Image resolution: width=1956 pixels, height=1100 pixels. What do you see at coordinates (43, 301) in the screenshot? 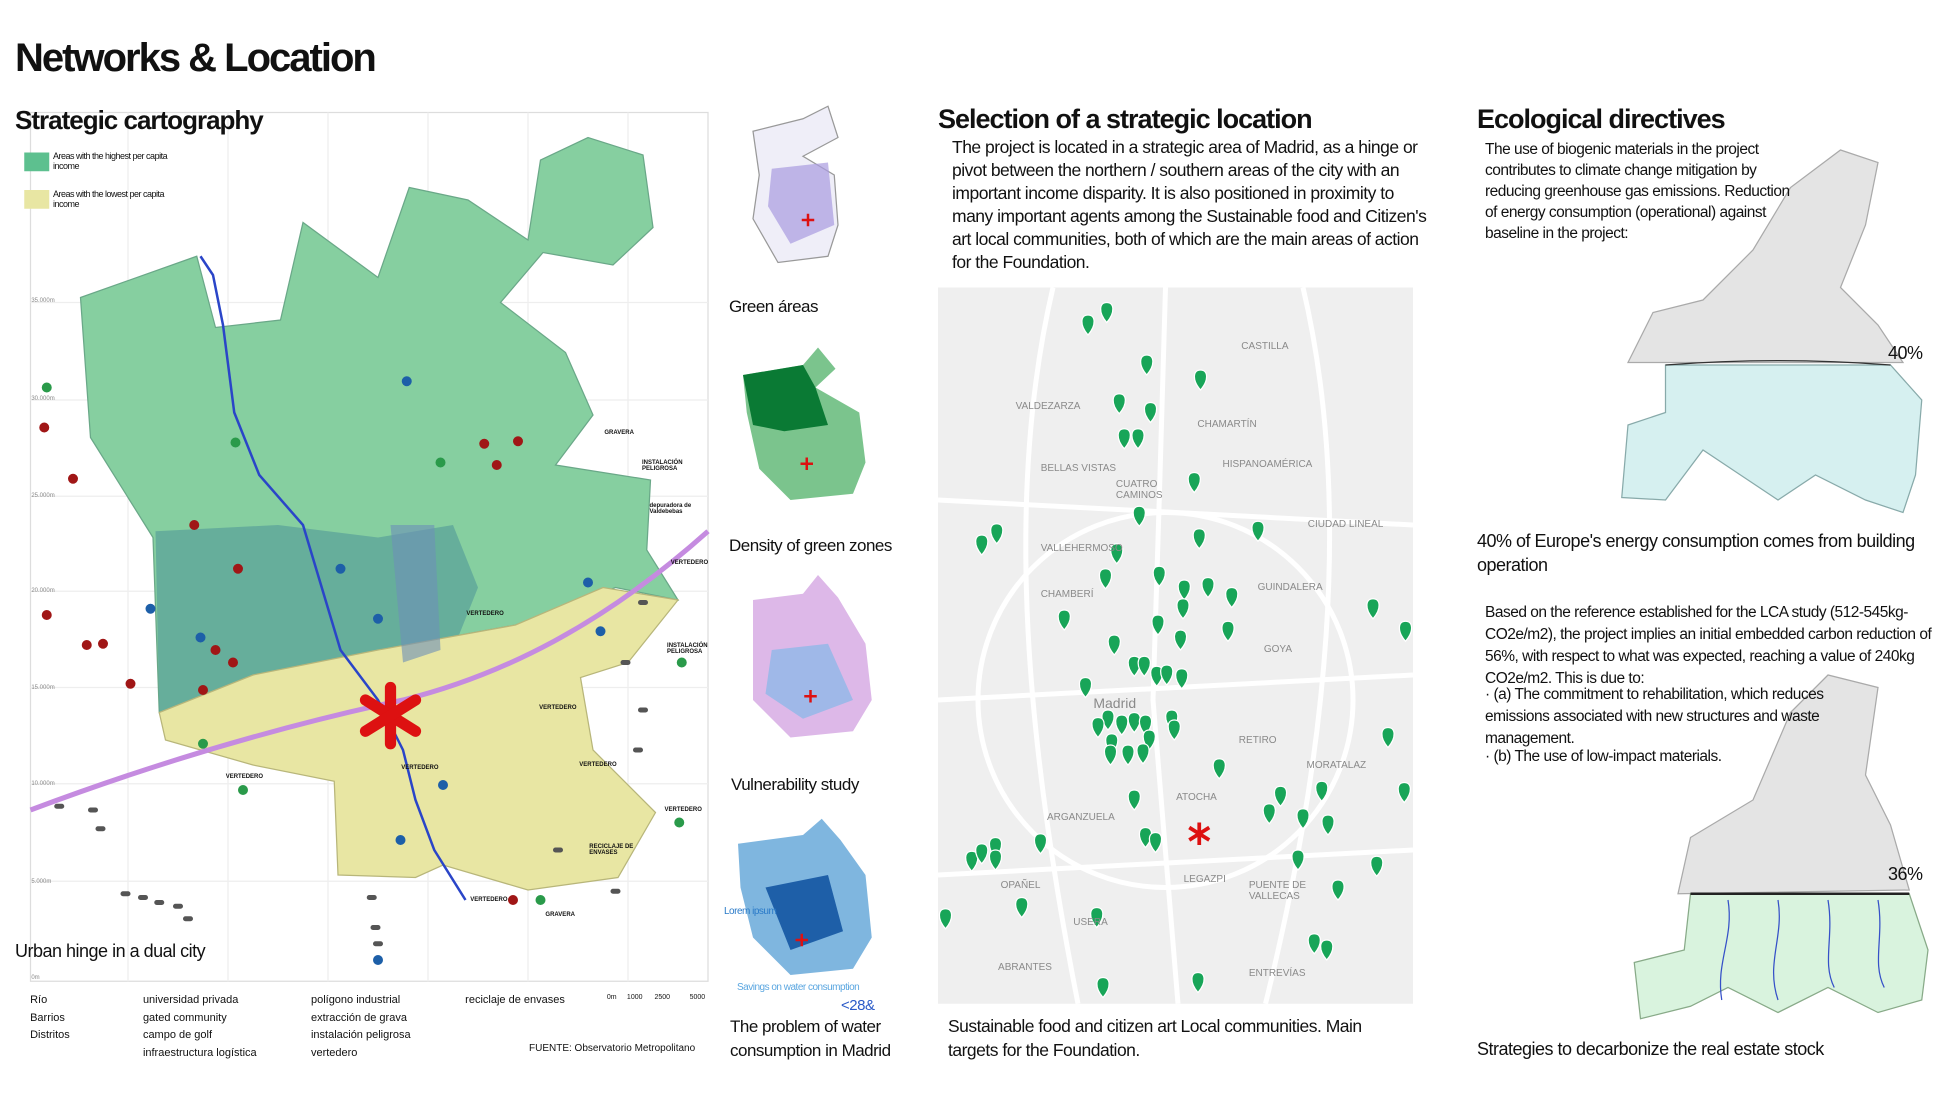
I see `map-label: 35.000m` at bounding box center [43, 301].